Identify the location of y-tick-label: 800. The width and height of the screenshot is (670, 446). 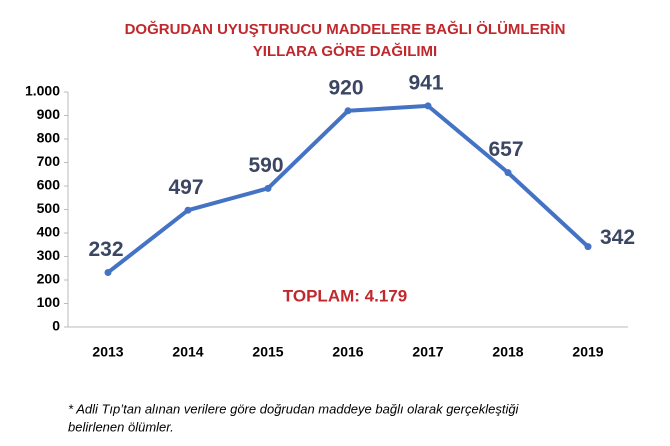
(49, 138).